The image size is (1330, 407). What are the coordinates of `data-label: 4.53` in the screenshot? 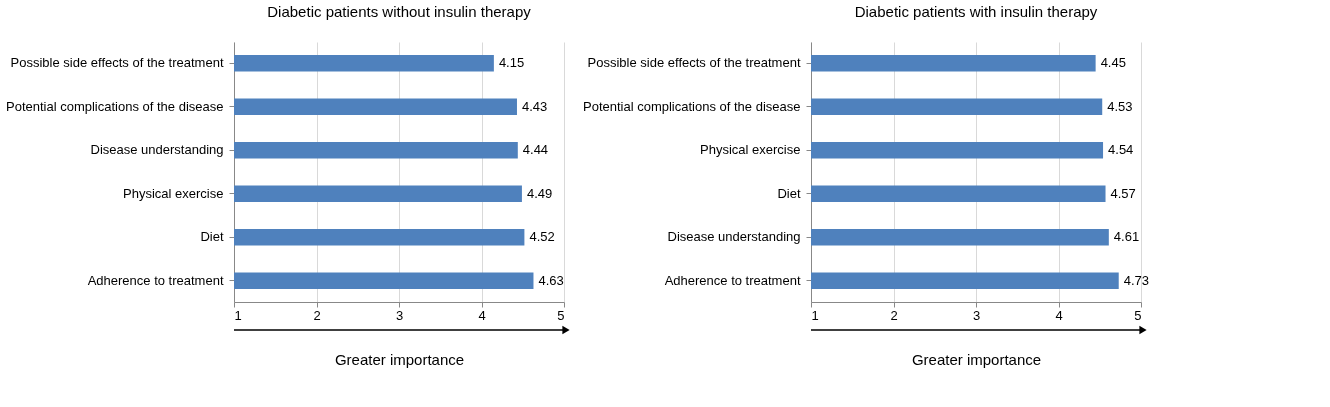 It's located at (1120, 106).